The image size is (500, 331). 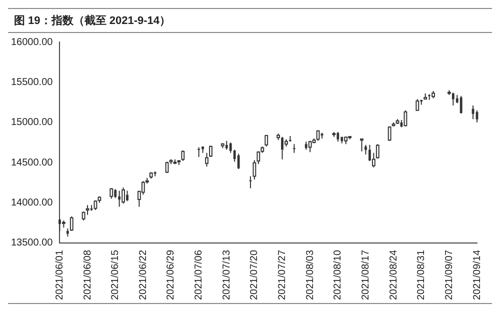 What do you see at coordinates (32, 82) in the screenshot?
I see `y-tick-label: 15500.00` at bounding box center [32, 82].